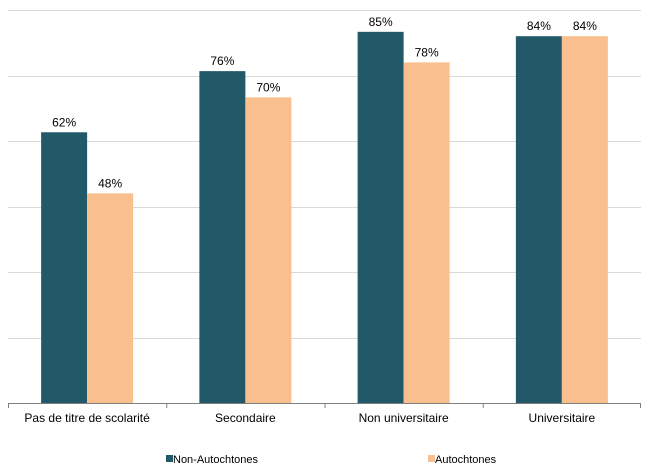 Image resolution: width=649 pixels, height=474 pixels. What do you see at coordinates (562, 418) in the screenshot?
I see `x-tick-label: Universitaire` at bounding box center [562, 418].